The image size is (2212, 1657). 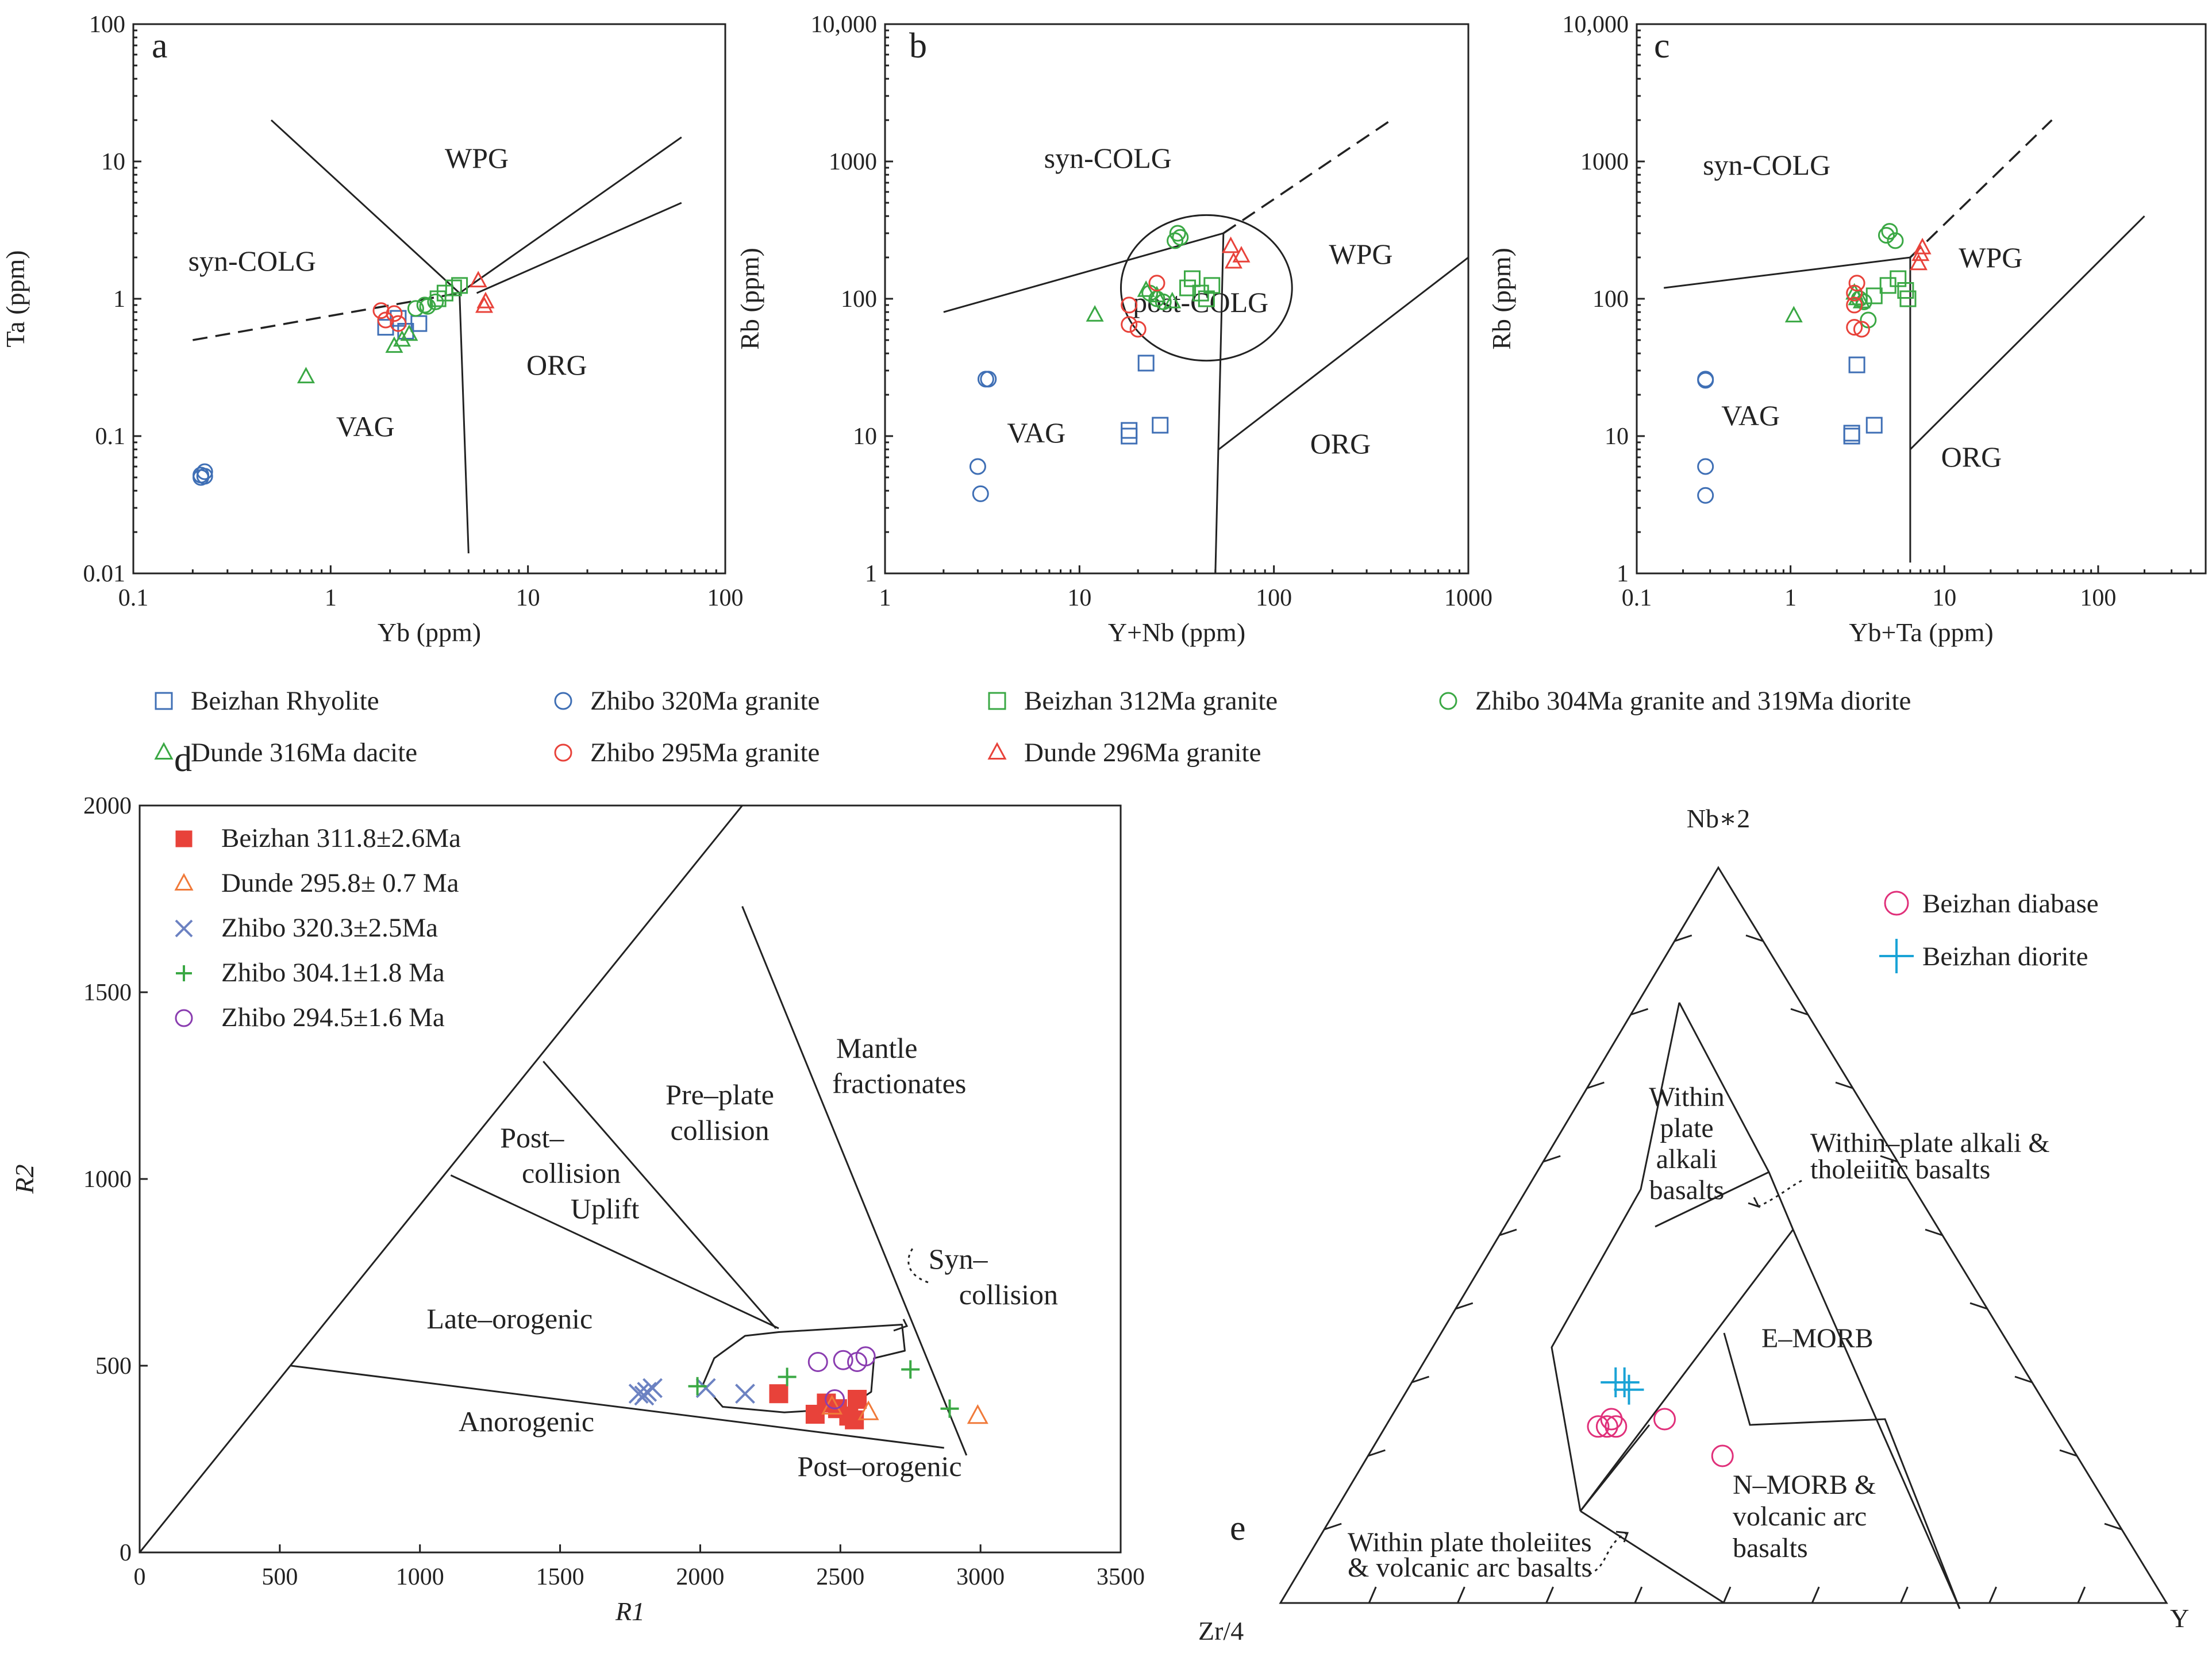 I want to click on data-envelope, so click(x=804, y=1368).